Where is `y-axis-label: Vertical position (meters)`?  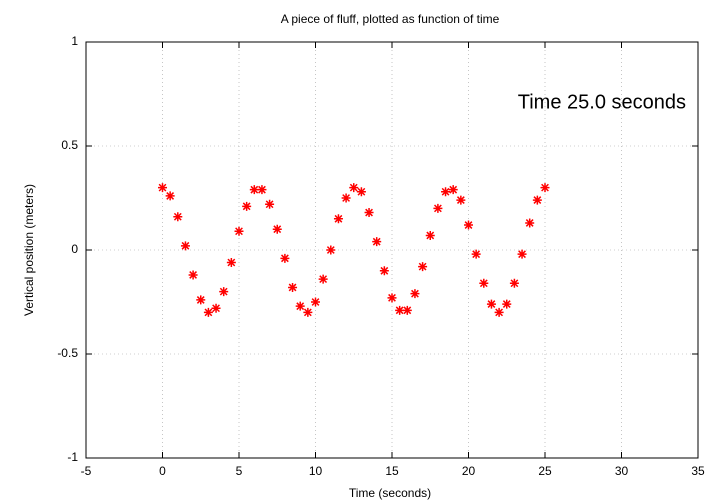
y-axis-label: Vertical position (meters) is located at coordinates (29, 250).